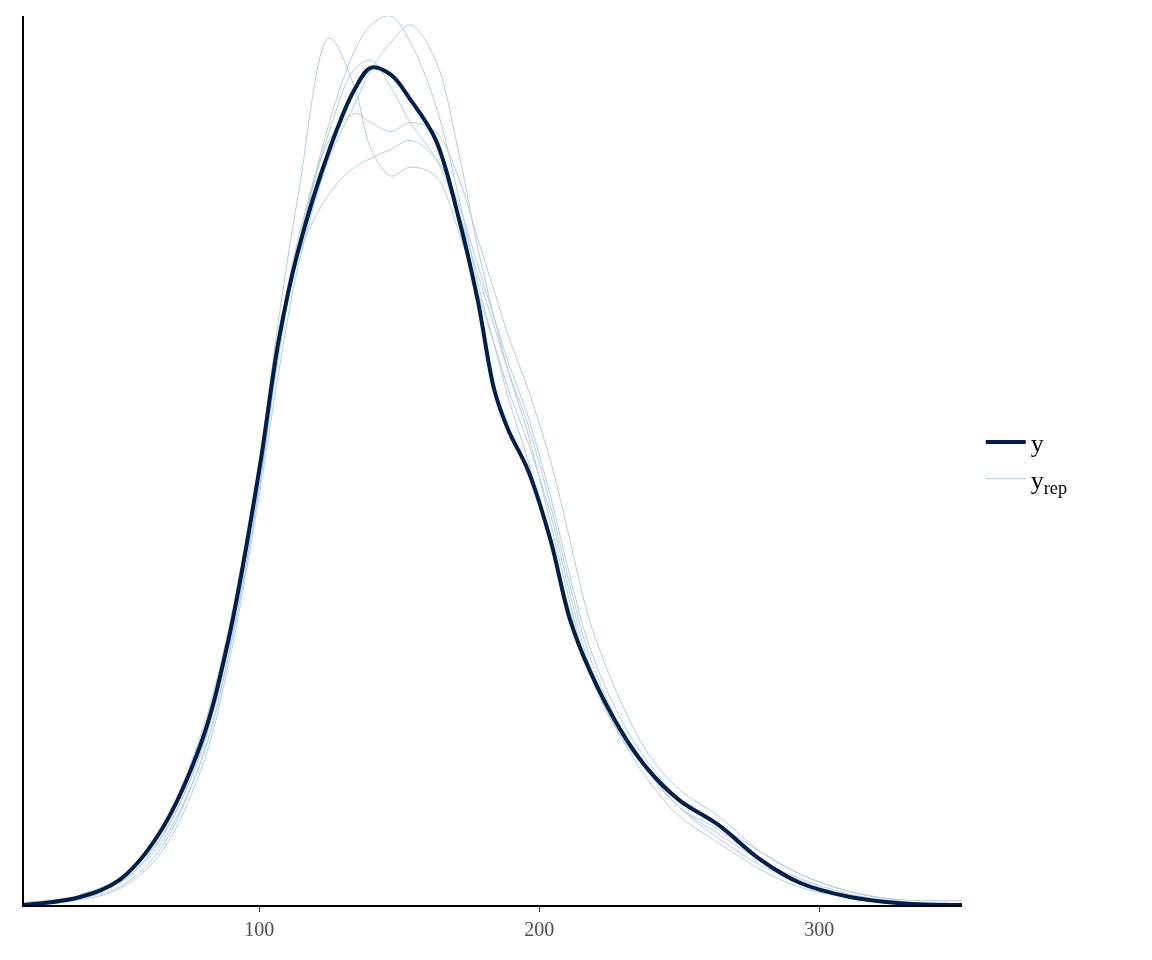  I want to click on legend-label: y, so click(1037, 444).